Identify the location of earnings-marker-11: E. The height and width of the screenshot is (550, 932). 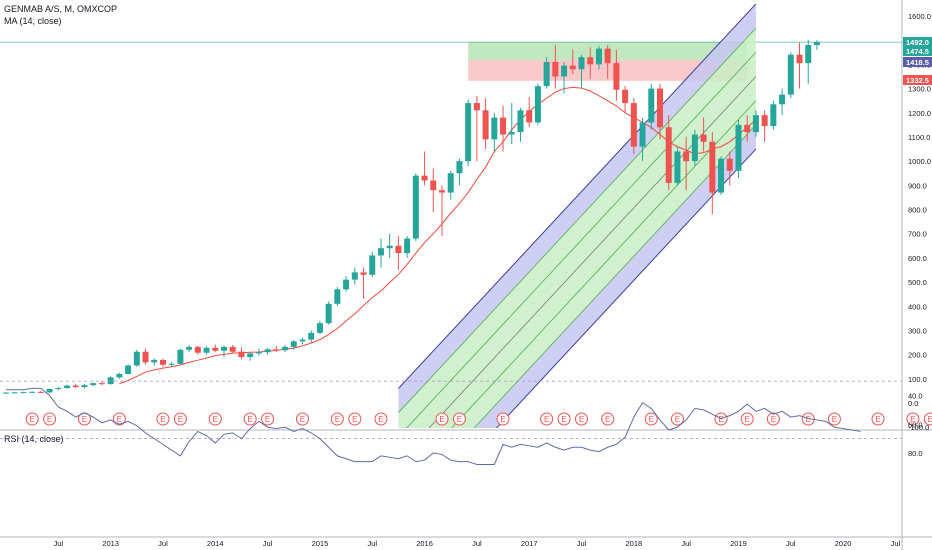
(355, 419).